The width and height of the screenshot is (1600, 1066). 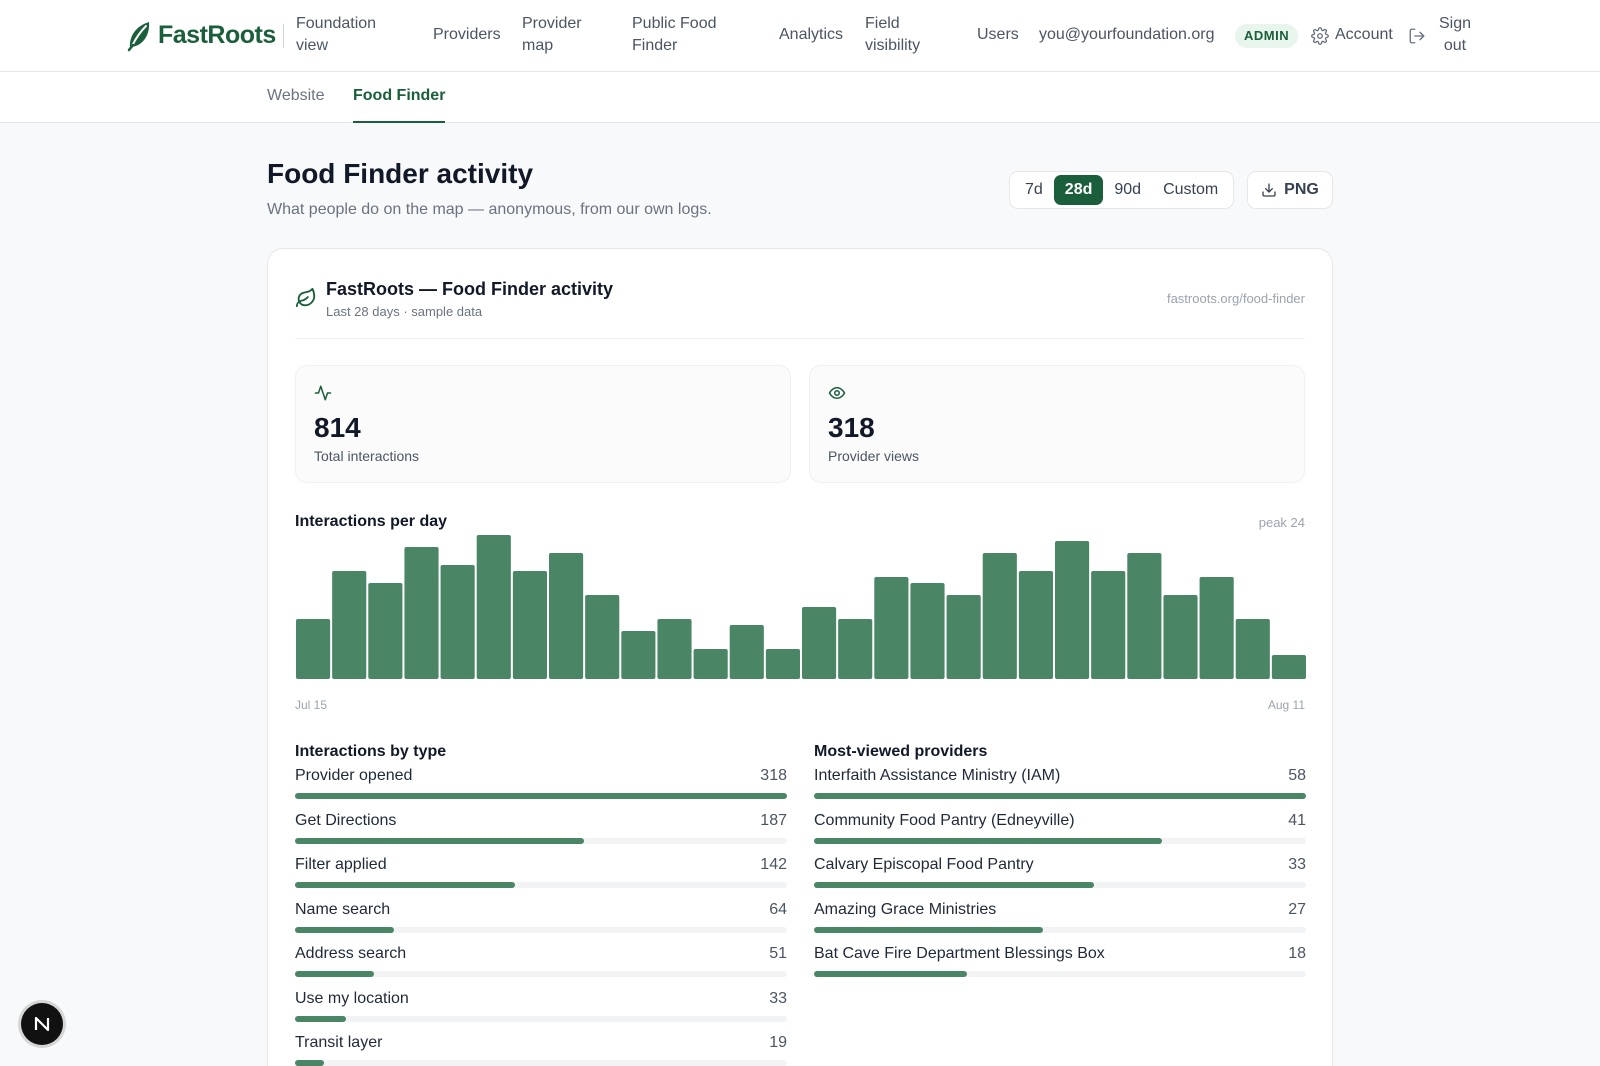 I want to click on activity-icon, so click(x=323, y=393).